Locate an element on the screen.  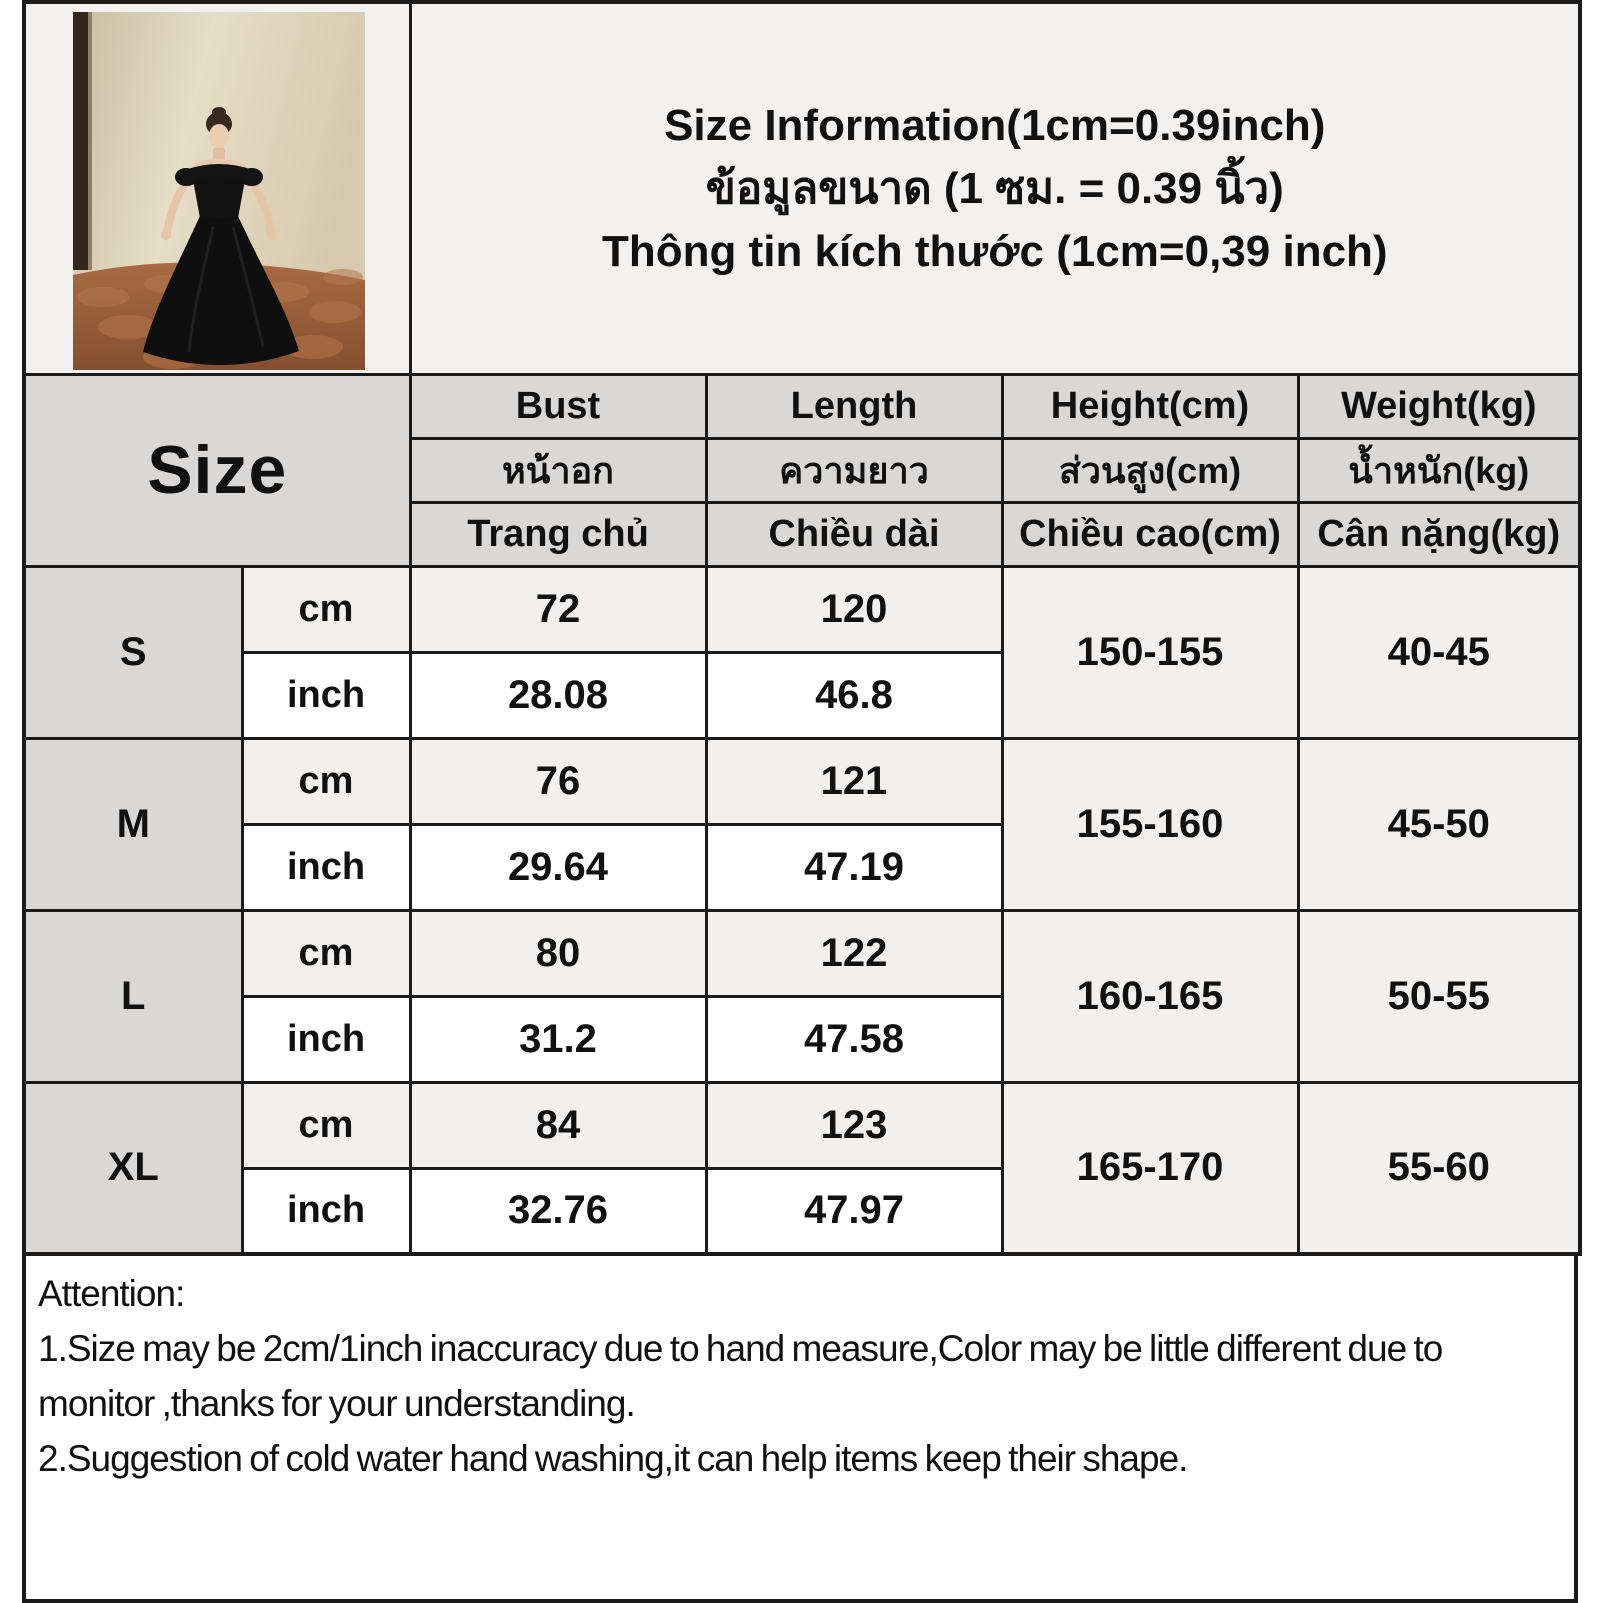
col-header-height-th: ส่วนสูง(cm) is located at coordinates (1150, 470).